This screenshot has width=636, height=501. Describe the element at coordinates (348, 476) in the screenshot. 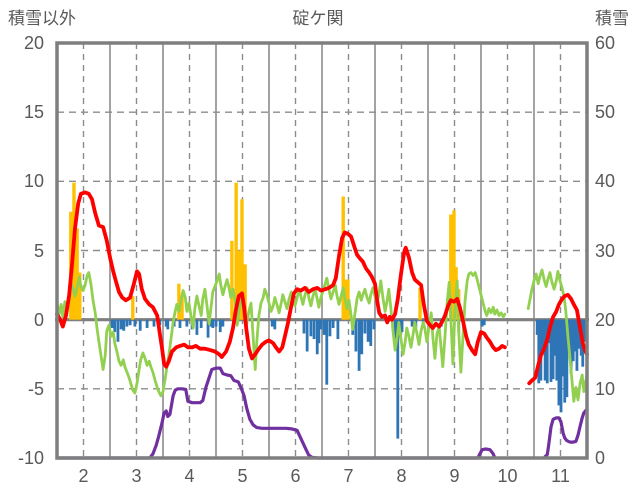

I see `x-axis-tick-label: 7` at that location.